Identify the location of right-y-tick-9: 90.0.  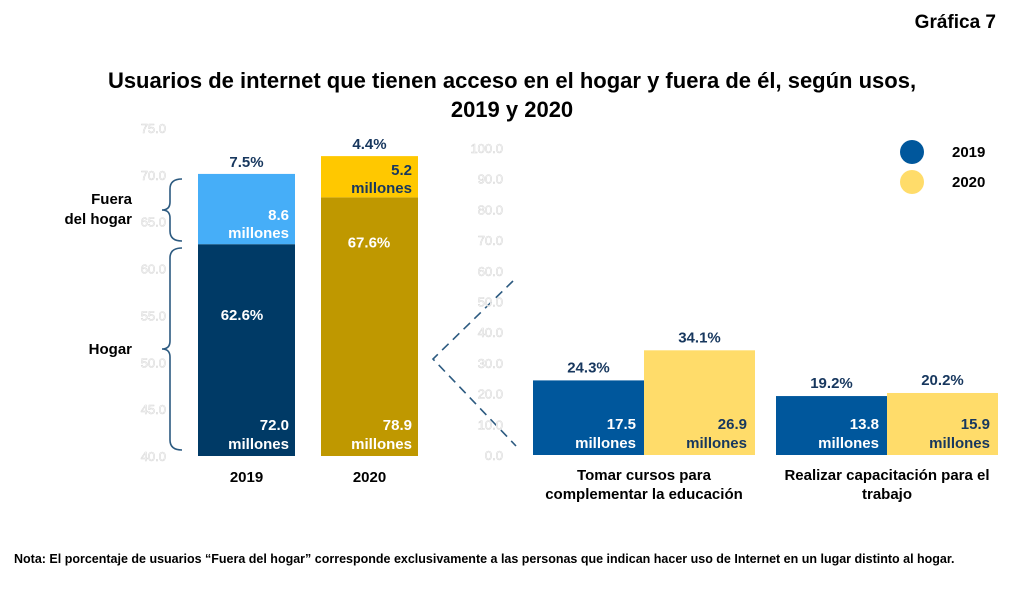
(490, 179).